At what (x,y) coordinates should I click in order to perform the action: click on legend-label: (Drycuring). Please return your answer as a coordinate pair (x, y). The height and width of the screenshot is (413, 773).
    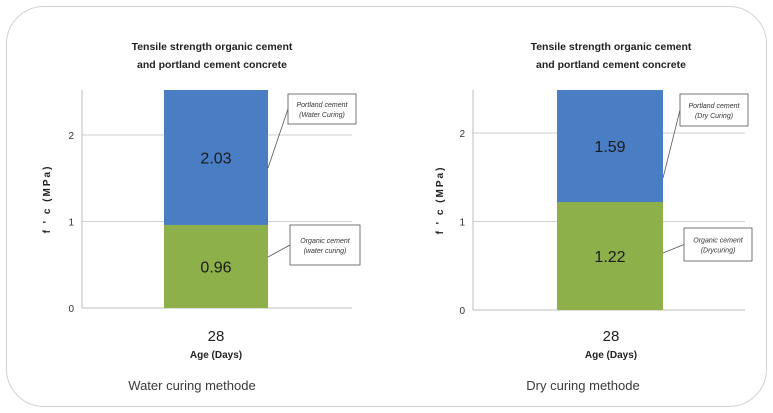
    Looking at the image, I should click on (718, 251).